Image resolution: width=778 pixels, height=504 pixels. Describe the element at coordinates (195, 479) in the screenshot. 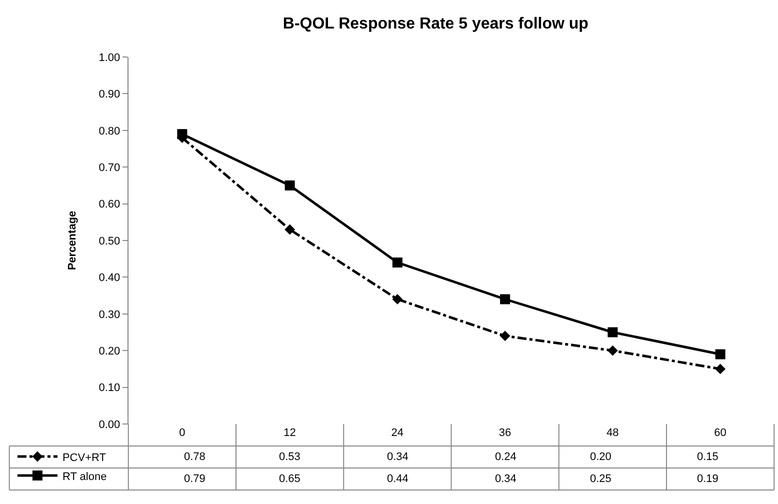

I see `data-label: 0.79` at that location.